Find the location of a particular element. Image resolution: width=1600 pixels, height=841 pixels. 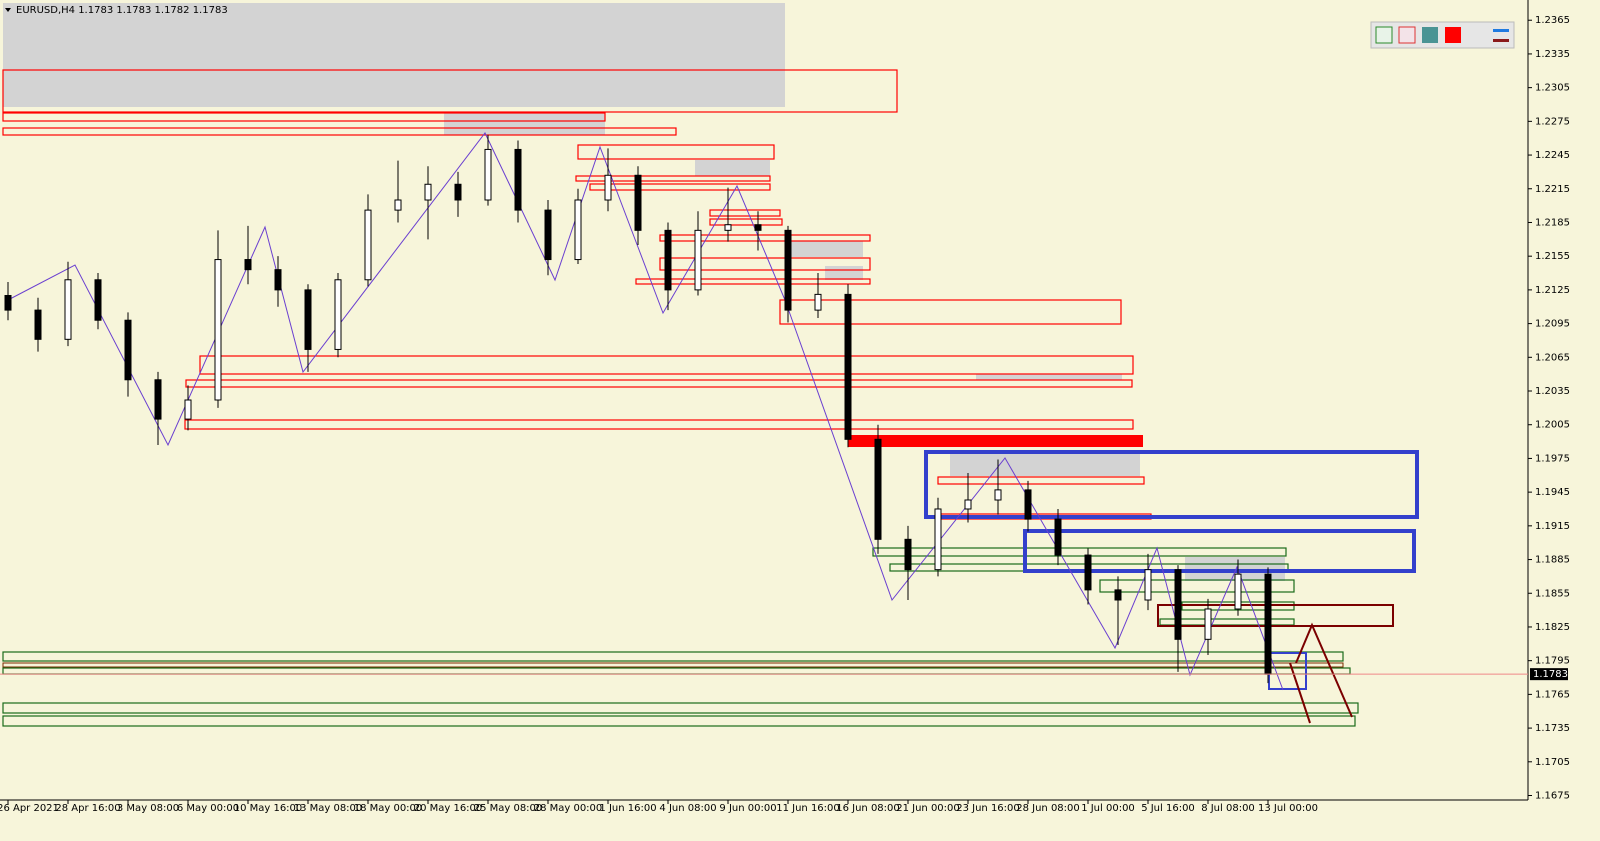

y-tick-label: 1.2185 is located at coordinates (1552, 222).